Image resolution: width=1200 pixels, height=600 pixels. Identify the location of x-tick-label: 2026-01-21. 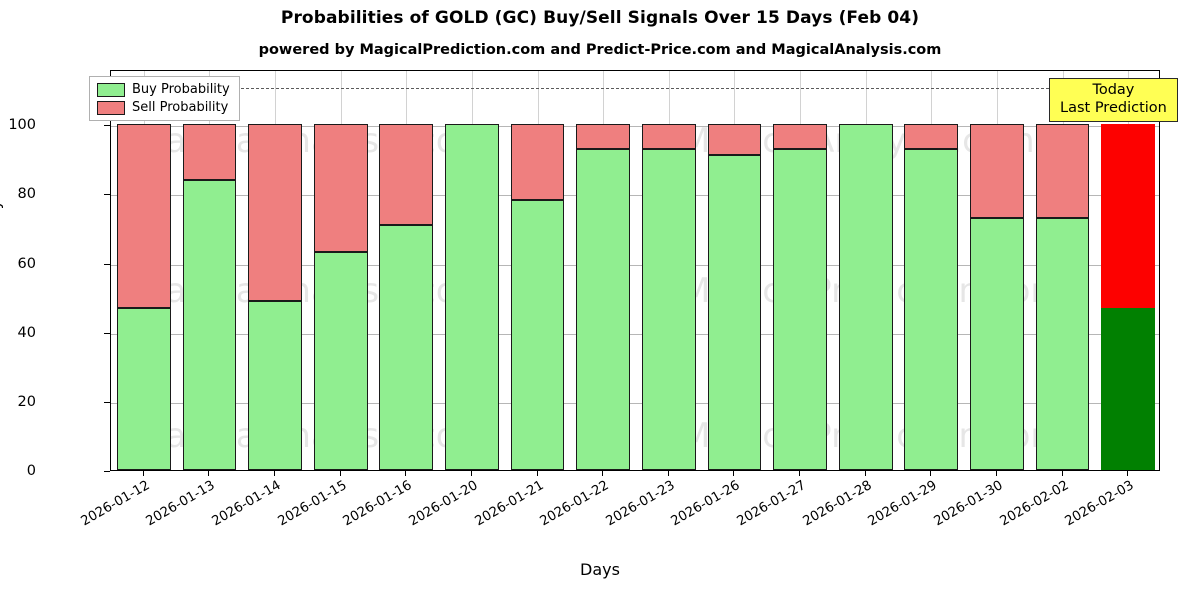
(509, 504).